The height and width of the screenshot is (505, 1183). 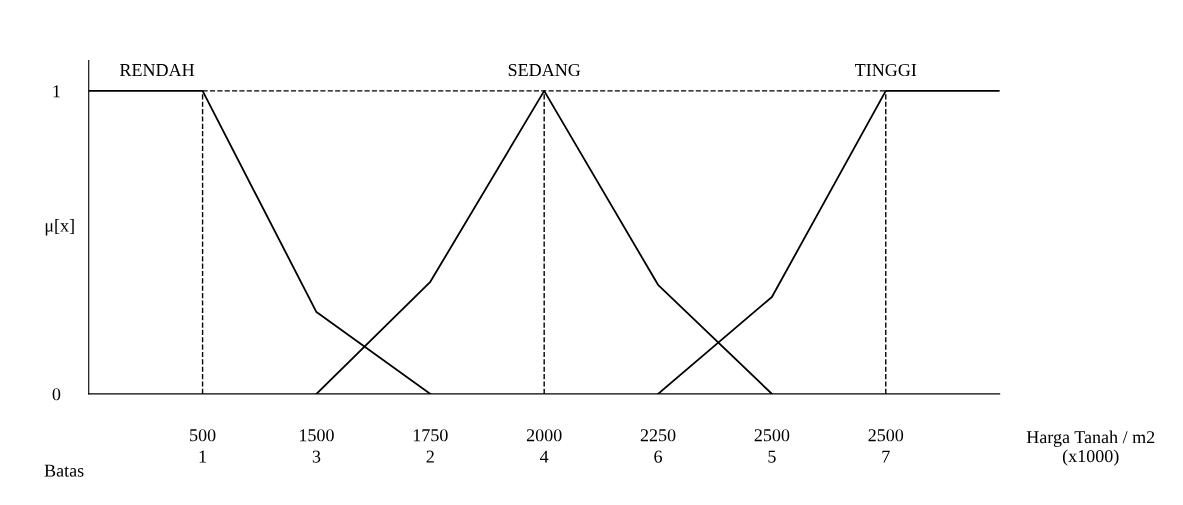 What do you see at coordinates (56, 394) in the screenshot?
I see `y-tick-label: 0` at bounding box center [56, 394].